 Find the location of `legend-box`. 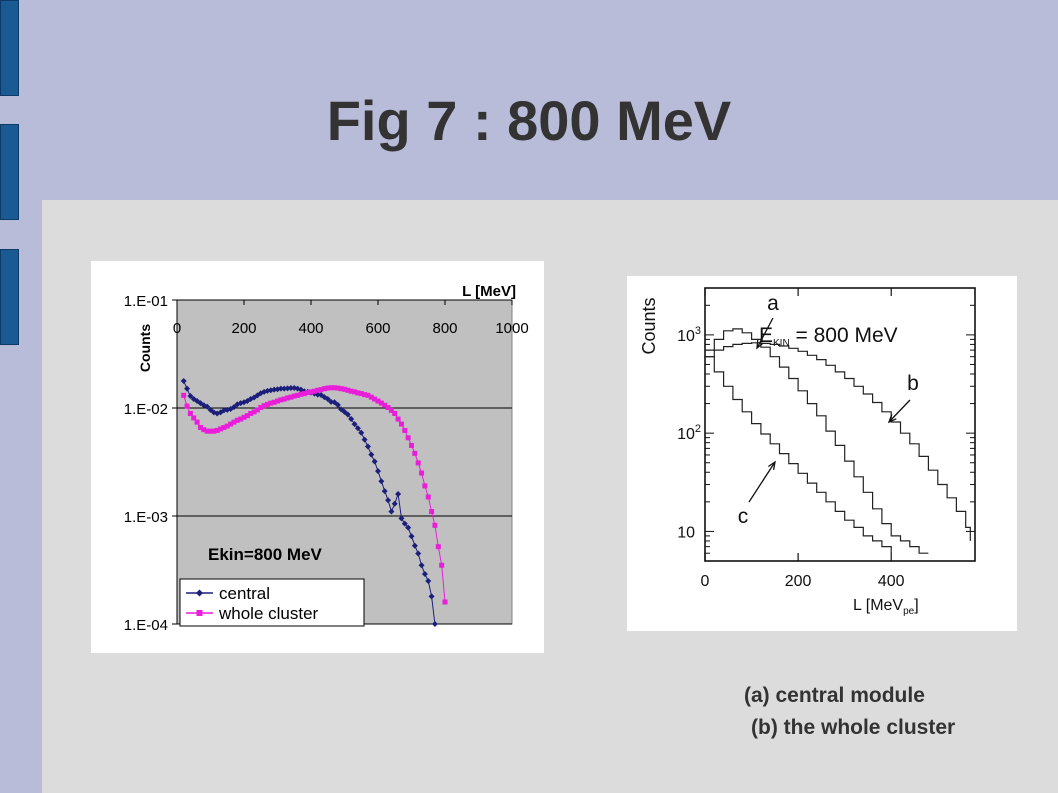

legend-box is located at coordinates (272, 602).